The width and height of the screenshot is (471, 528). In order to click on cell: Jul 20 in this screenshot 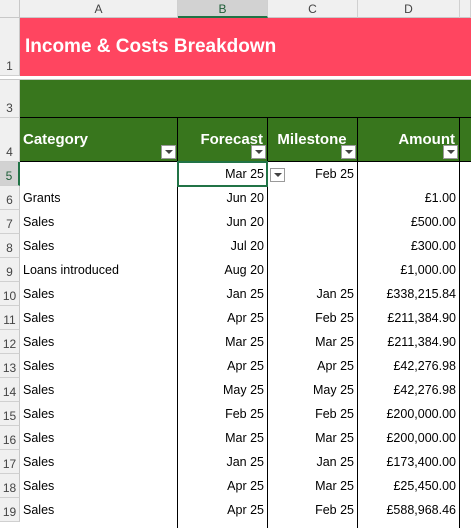, I will do `click(247, 246)`.